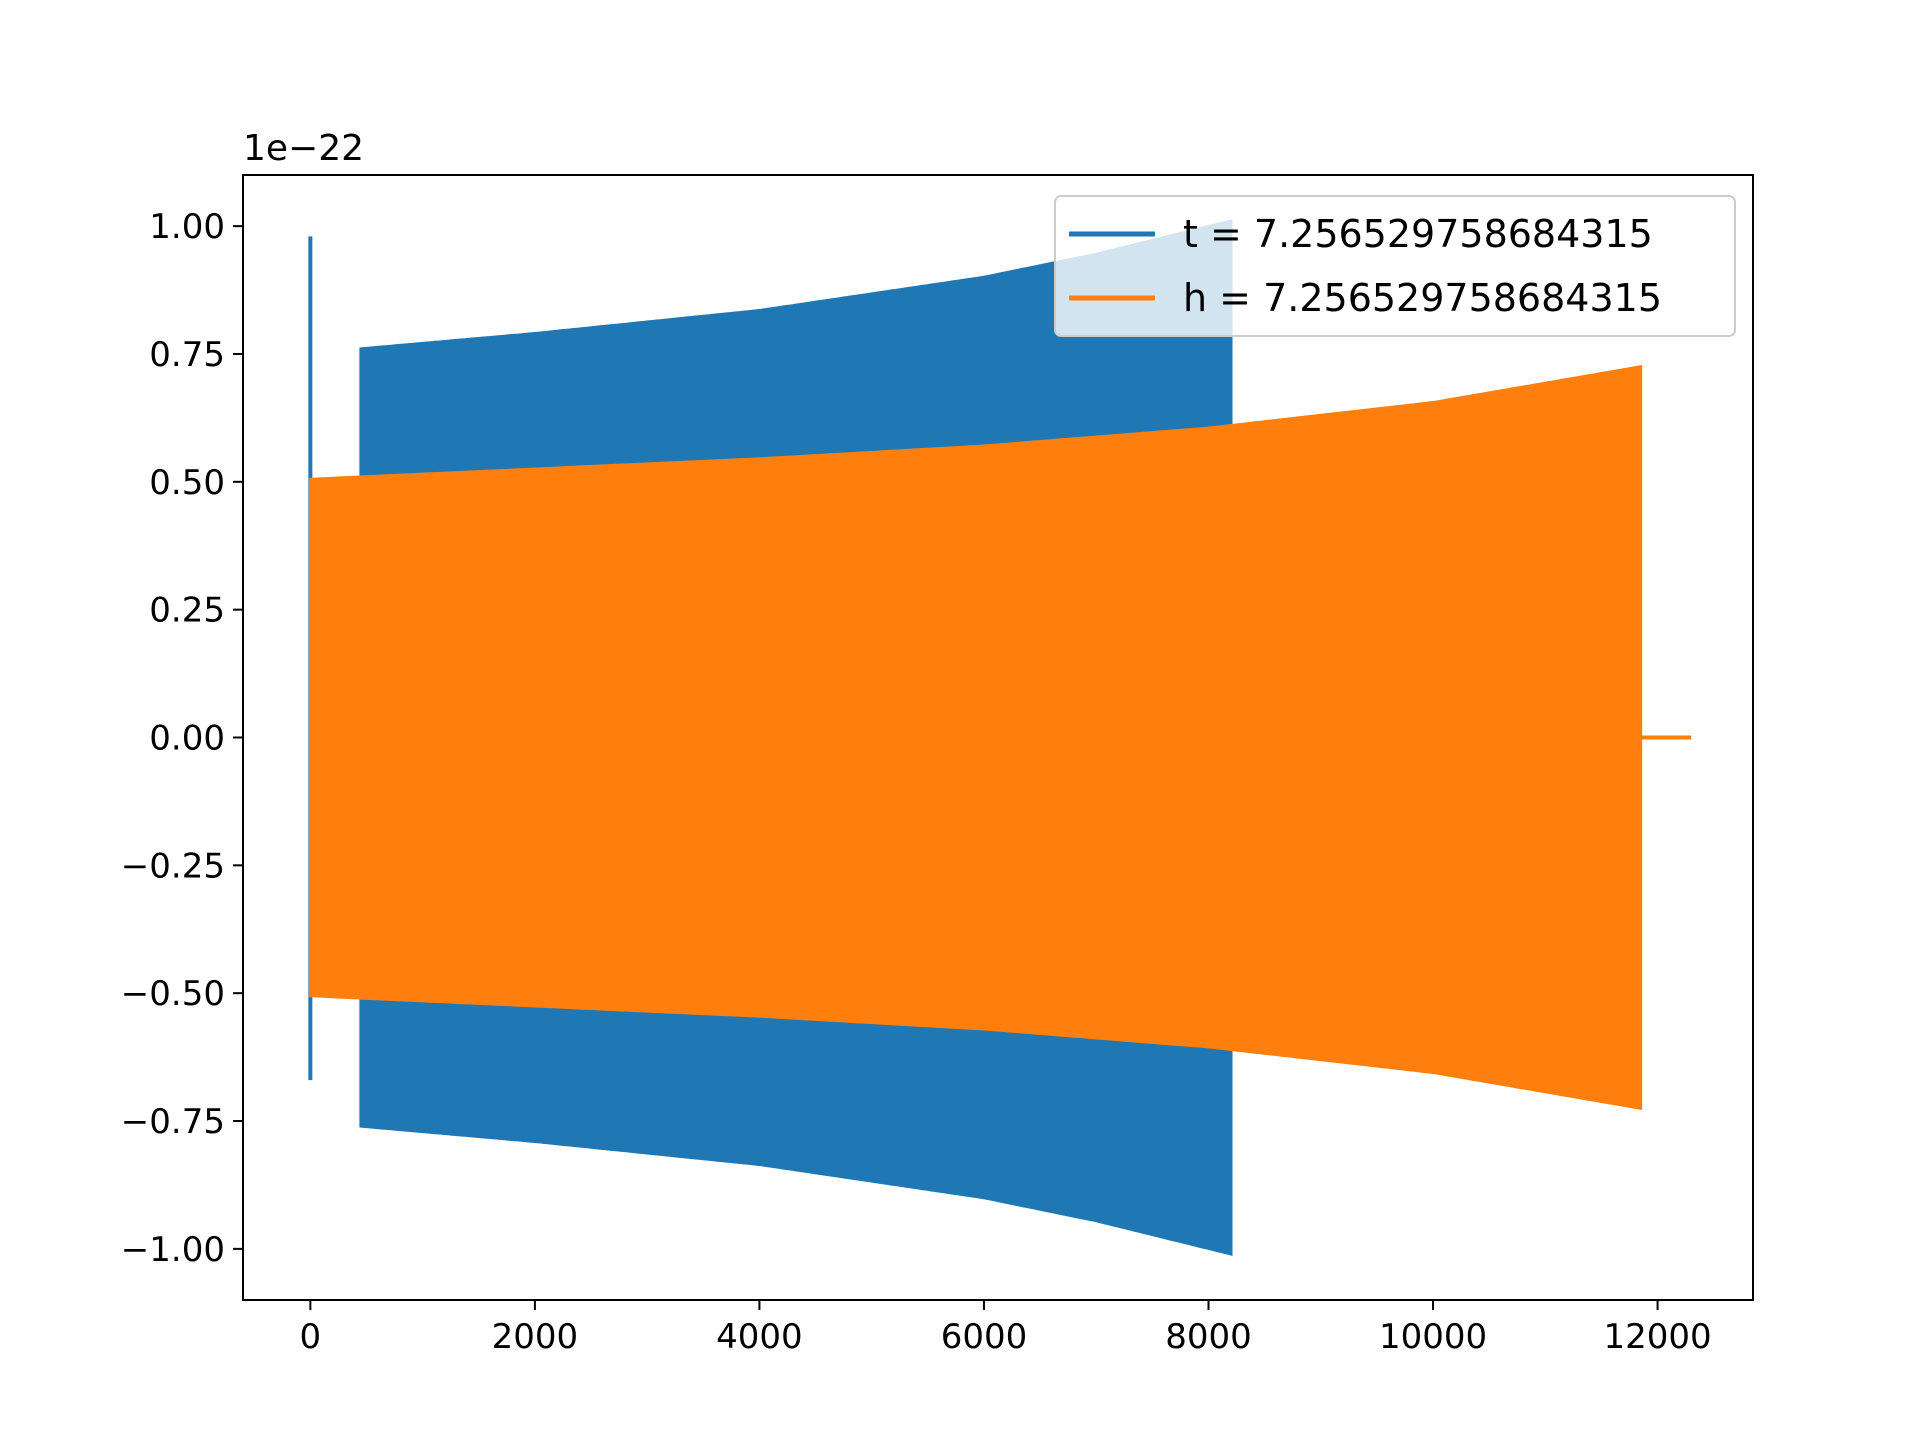 The image size is (1920, 1440). I want to click on legend-label-1: h = 7.256529758684315, so click(1422, 298).